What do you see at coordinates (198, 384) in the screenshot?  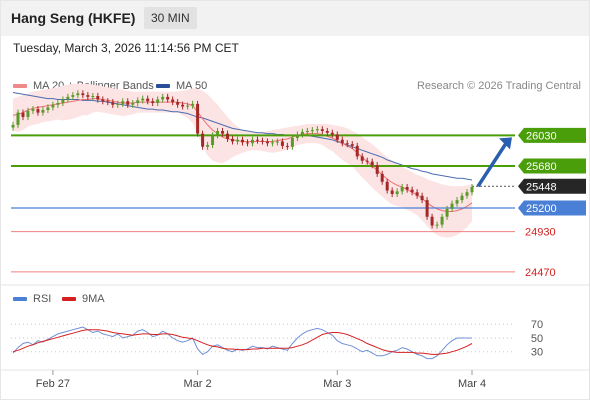 I see `x-label-Mar-2: Mar 2` at bounding box center [198, 384].